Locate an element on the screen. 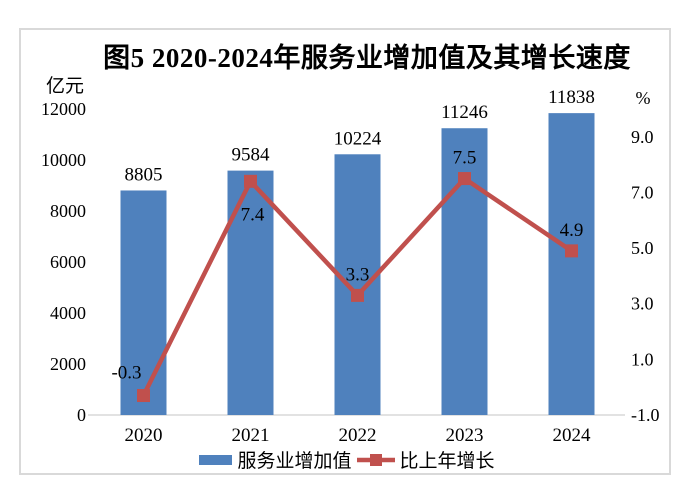 This screenshot has height=499, width=694. bar-value-label: 11838 is located at coordinates (571, 97).